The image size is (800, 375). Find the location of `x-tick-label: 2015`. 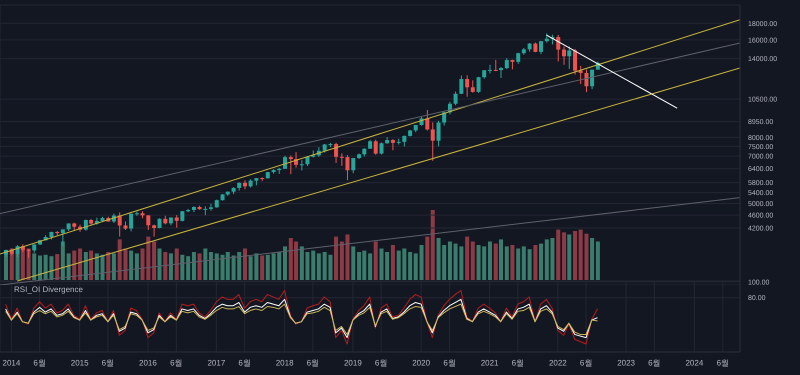

x-tick-label: 2015 is located at coordinates (80, 363).